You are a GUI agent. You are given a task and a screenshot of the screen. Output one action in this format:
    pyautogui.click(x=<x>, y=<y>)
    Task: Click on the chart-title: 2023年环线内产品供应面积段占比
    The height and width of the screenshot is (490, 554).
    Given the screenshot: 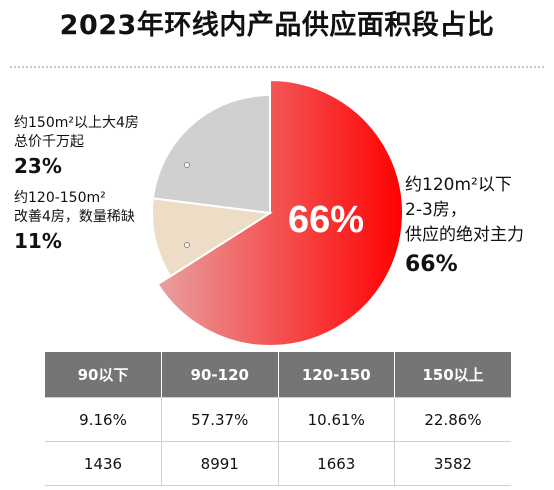 What is the action you would take?
    pyautogui.click(x=277, y=25)
    